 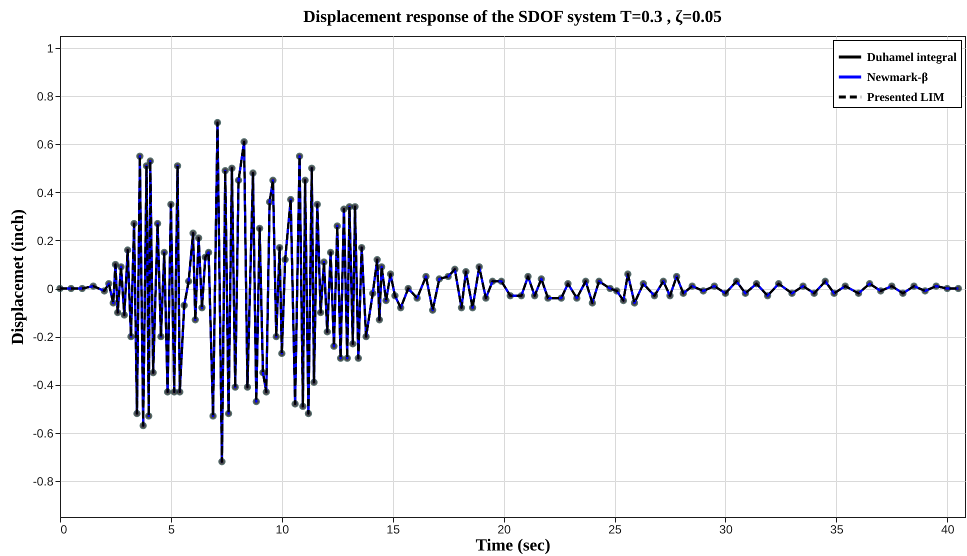 What do you see at coordinates (172, 529) in the screenshot?
I see `x-tick-label: 5` at bounding box center [172, 529].